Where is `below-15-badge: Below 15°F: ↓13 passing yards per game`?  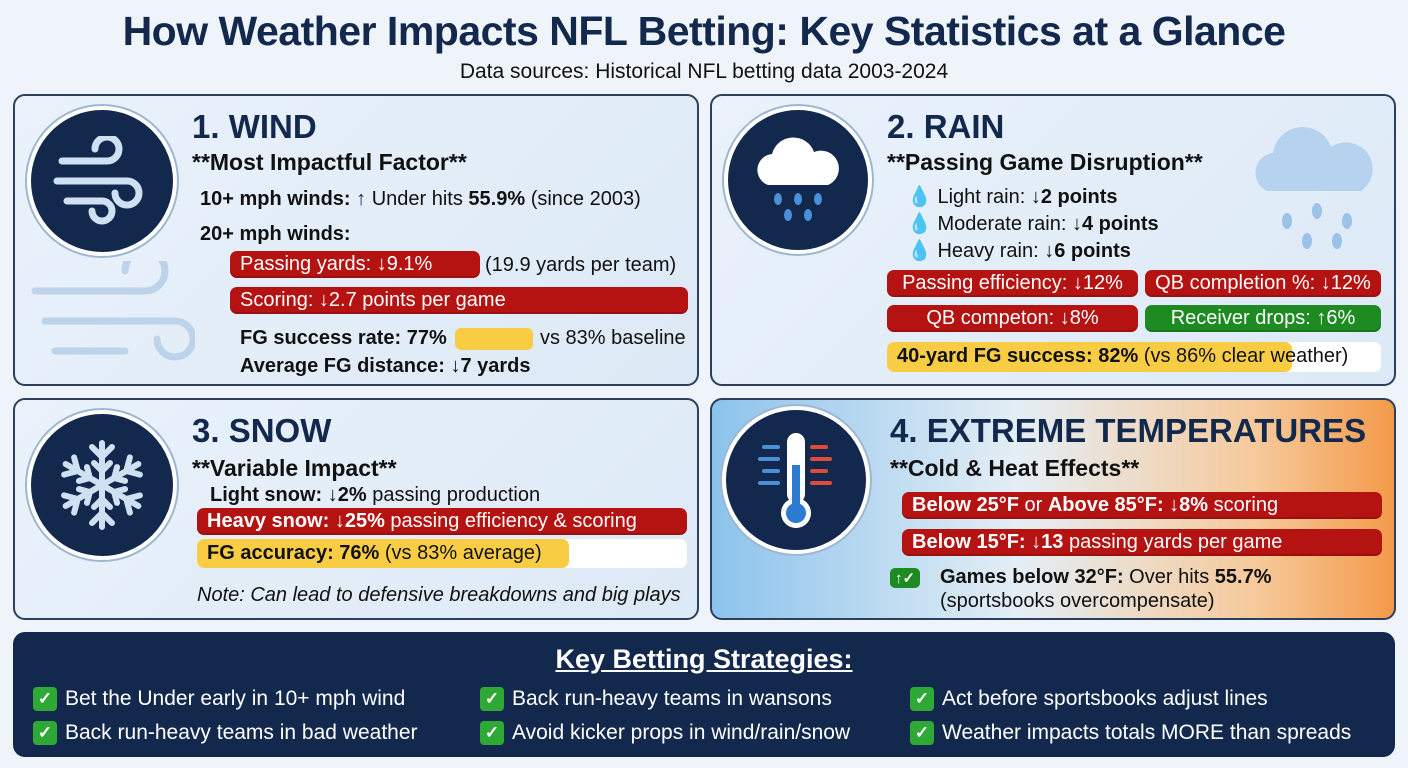 below-15-badge: Below 15°F: ↓13 passing yards per game is located at coordinates (1142, 542).